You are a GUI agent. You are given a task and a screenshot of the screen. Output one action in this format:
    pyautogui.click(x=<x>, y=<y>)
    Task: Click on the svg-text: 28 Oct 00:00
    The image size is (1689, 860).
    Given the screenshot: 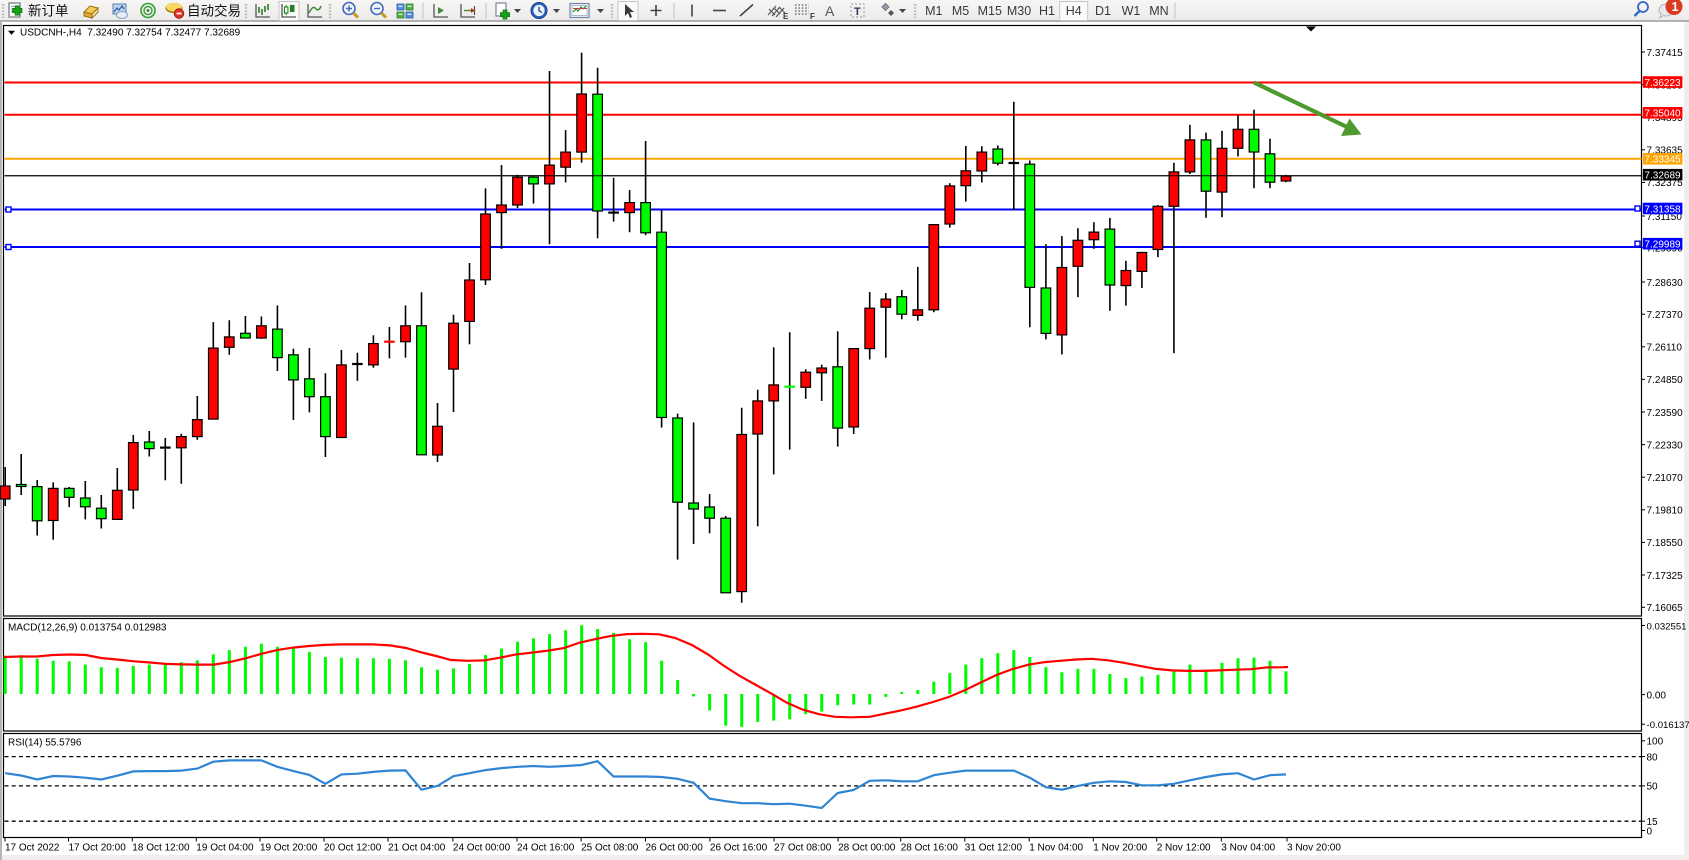 What is the action you would take?
    pyautogui.click(x=867, y=848)
    